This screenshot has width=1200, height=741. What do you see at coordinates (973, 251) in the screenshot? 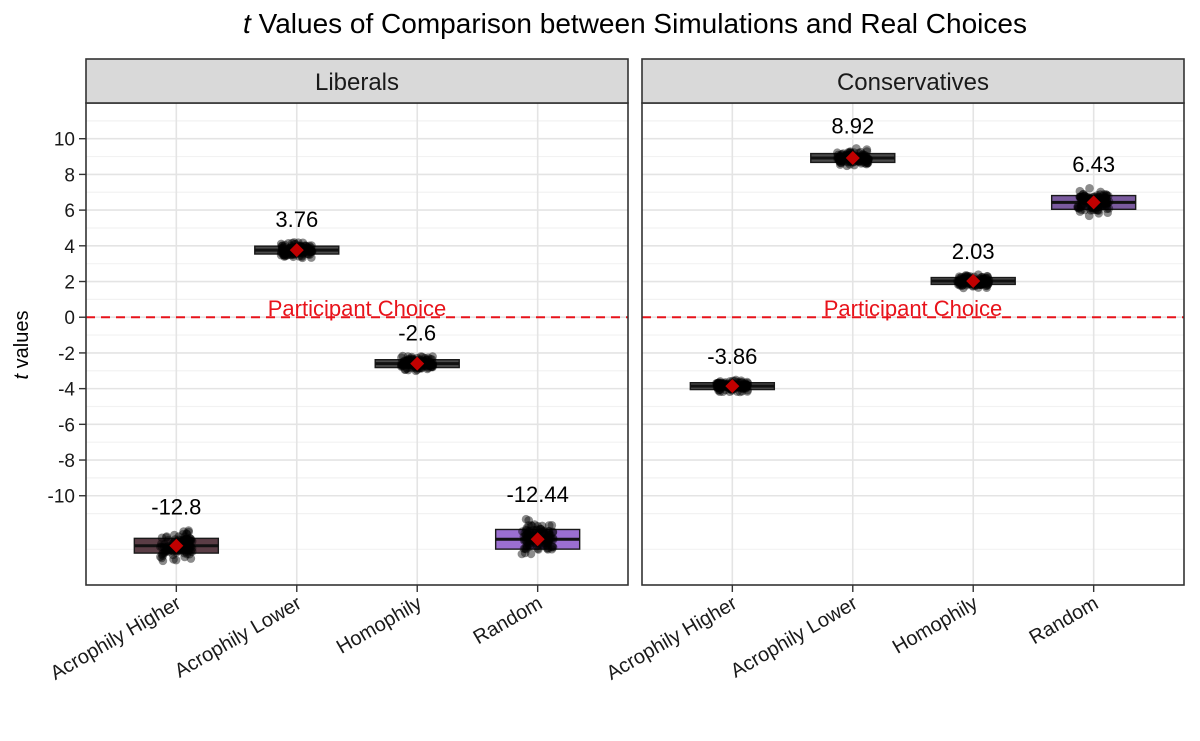
I see `value-label: 2.03` at bounding box center [973, 251].